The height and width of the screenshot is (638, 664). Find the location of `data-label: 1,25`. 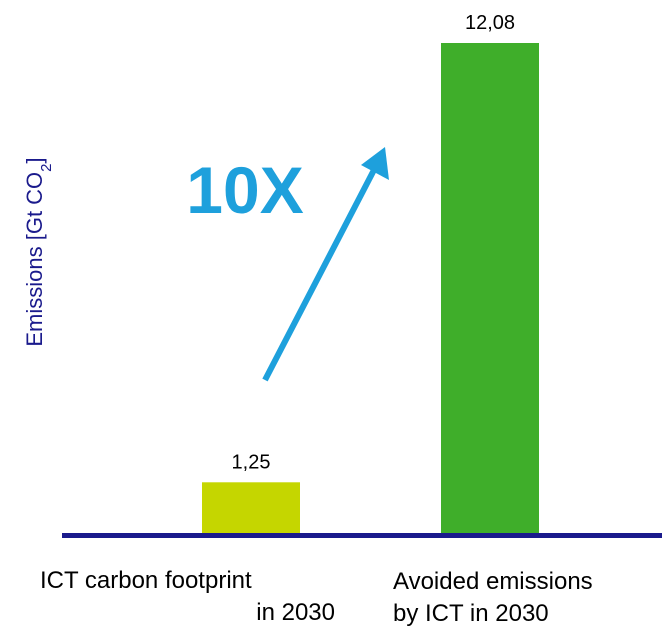

data-label: 1,25 is located at coordinates (251, 462).